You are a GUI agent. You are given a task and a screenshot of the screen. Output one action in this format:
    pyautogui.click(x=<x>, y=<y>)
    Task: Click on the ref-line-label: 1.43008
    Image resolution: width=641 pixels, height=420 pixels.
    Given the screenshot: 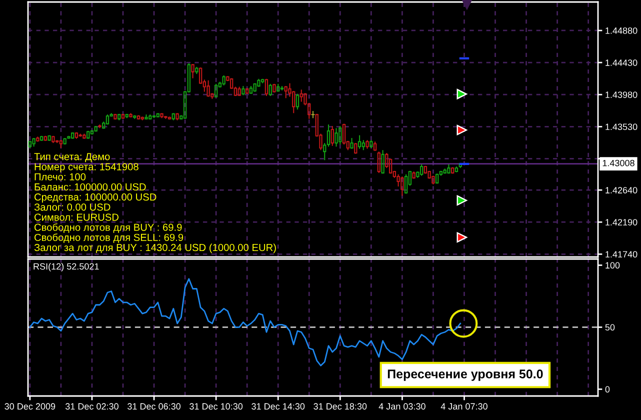 What is the action you would take?
    pyautogui.click(x=618, y=163)
    